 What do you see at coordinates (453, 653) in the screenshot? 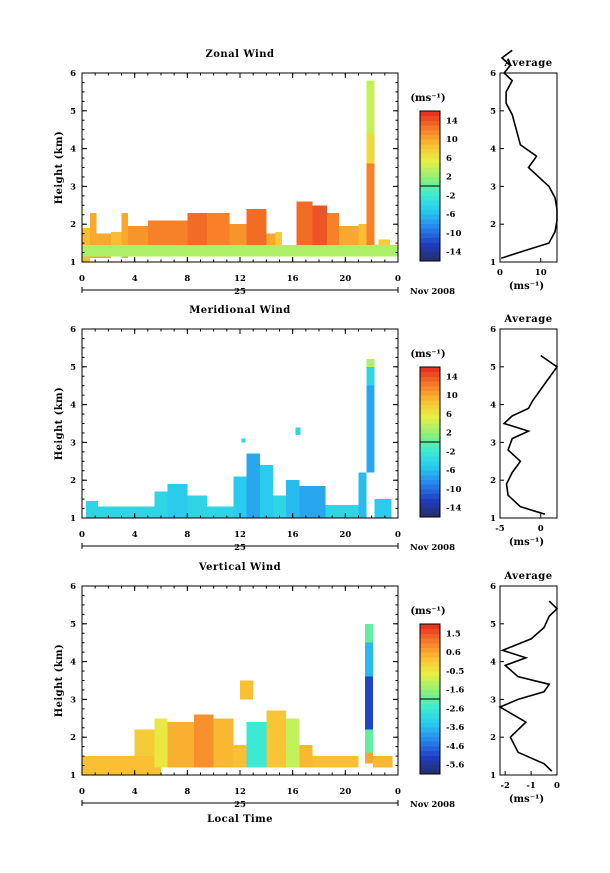
I see `colorbar-tick-label: 0.6` at bounding box center [453, 653].